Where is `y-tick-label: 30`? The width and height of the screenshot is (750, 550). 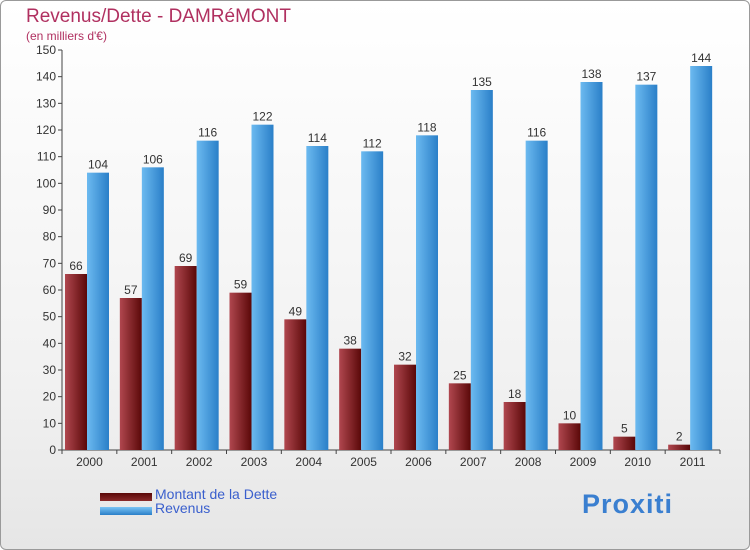
y-tick-label: 30 is located at coordinates (50, 370).